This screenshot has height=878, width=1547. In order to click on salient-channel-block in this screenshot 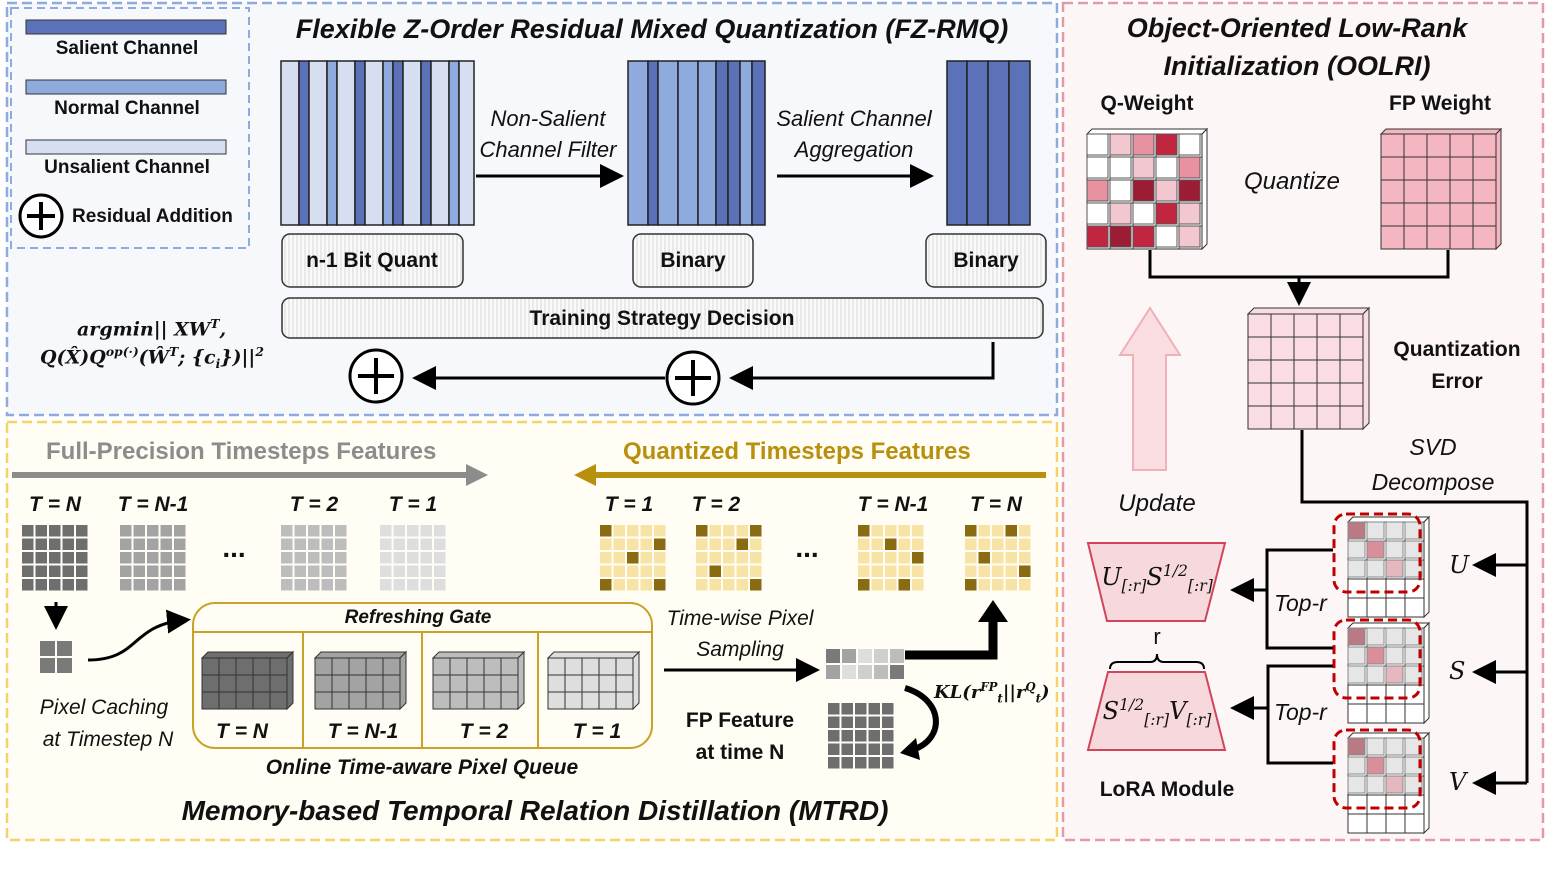, I will do `click(988, 143)`.